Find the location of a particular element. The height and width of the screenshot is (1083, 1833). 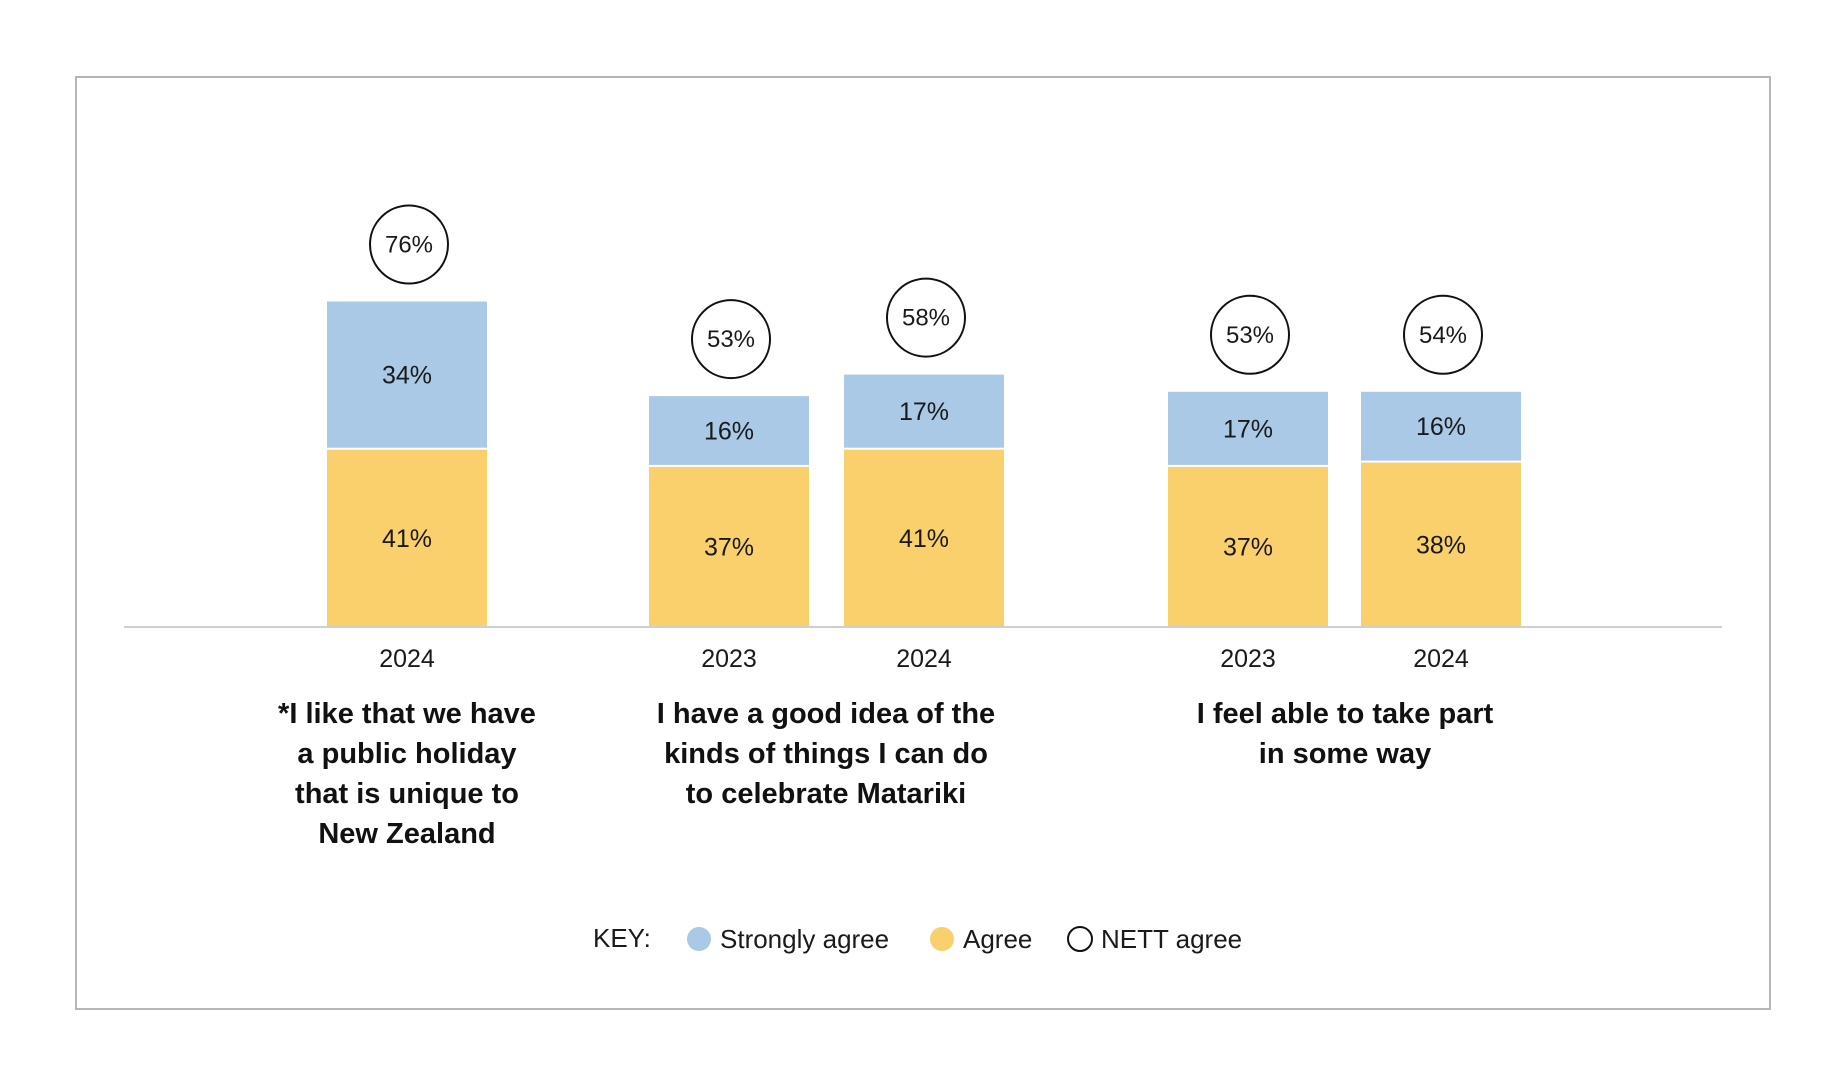

bar-agree-g2-2023 is located at coordinates (1248, 546).